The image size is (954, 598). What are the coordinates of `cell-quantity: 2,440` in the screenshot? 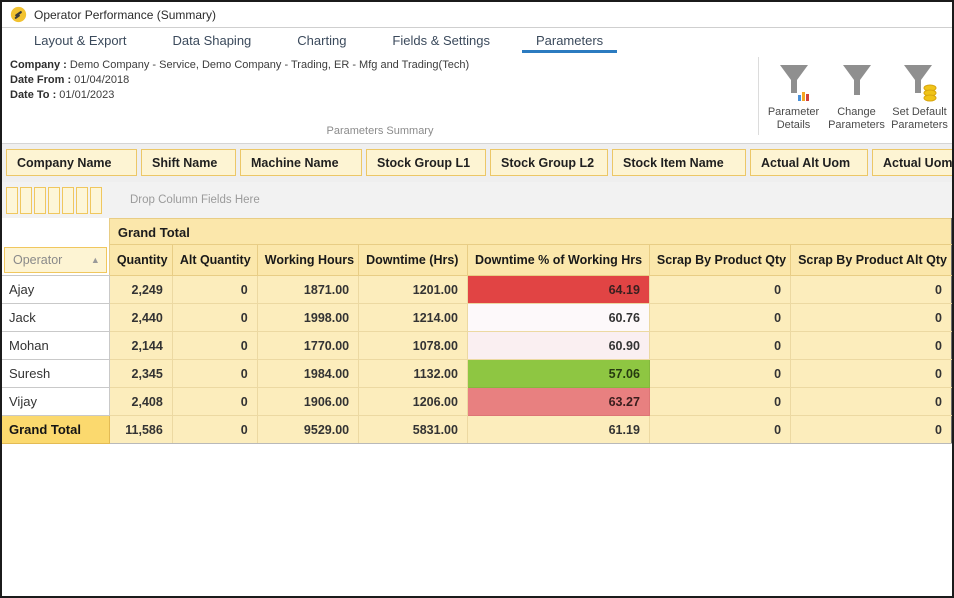 It's located at (140, 317).